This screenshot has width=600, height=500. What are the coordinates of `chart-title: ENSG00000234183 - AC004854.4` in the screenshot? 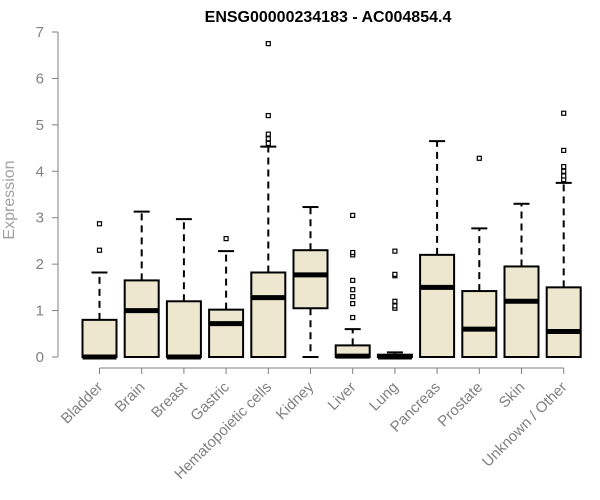 It's located at (328, 17).